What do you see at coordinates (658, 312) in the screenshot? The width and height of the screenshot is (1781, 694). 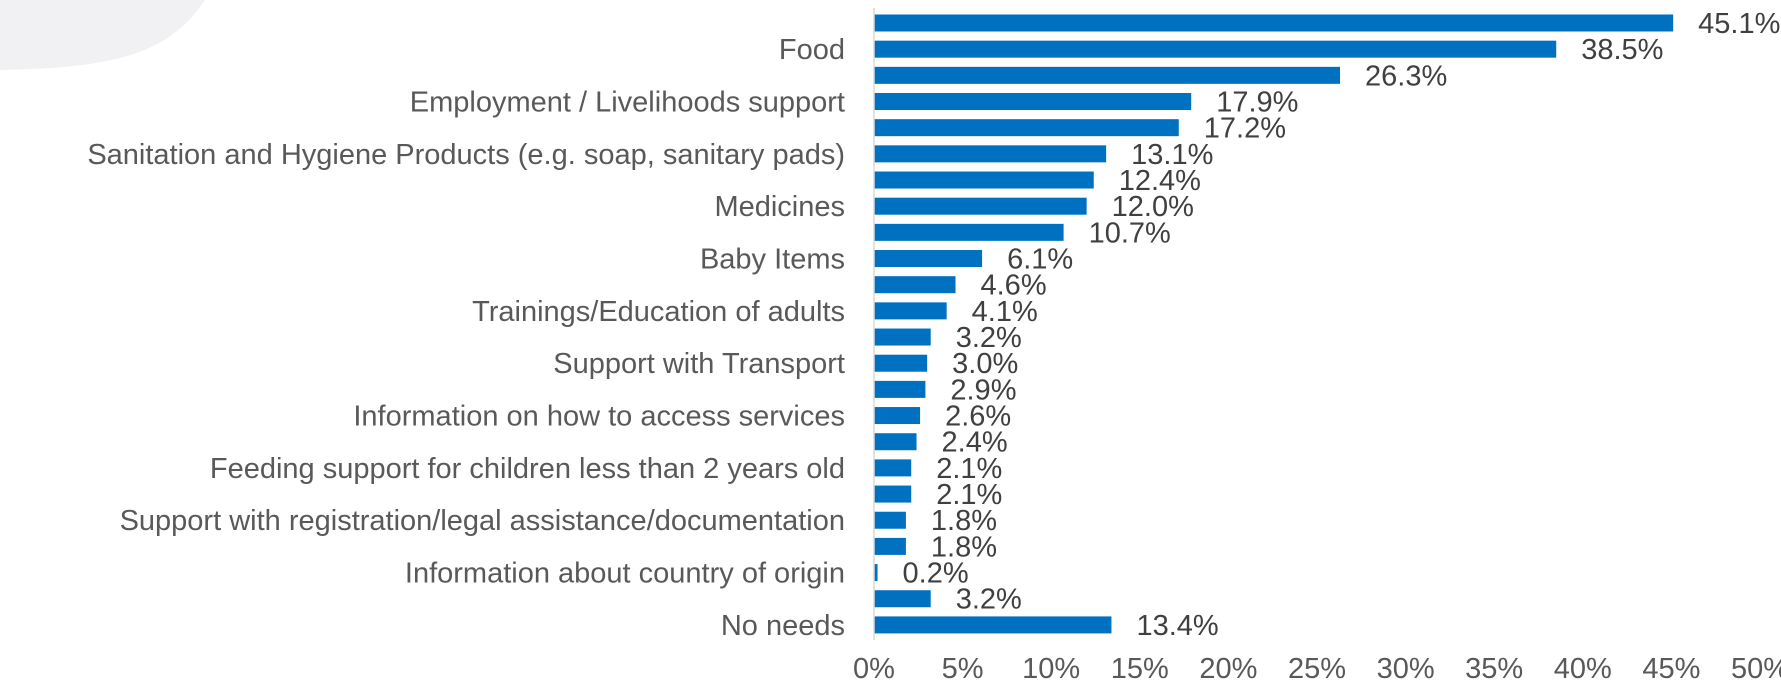 I see `category-label: Trainings/Education of adults` at bounding box center [658, 312].